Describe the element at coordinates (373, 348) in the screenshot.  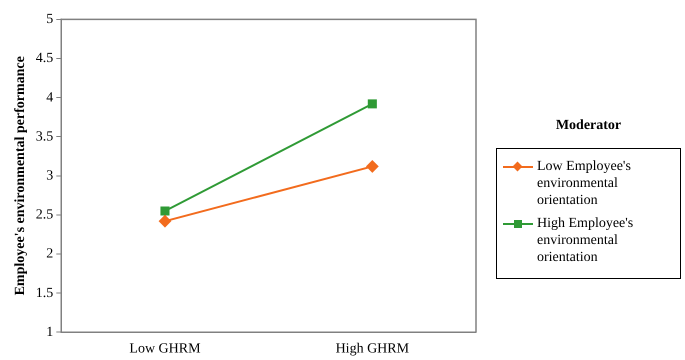
I see `x-tick-label: High GHRM` at that location.